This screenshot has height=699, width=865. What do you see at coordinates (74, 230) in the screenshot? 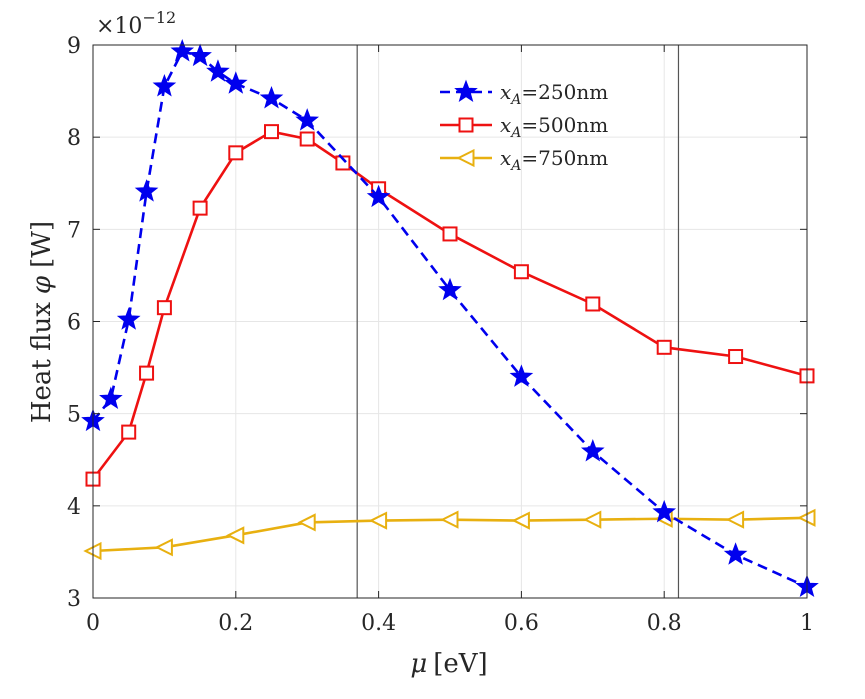
I see `y-tick-label: 7` at bounding box center [74, 230].